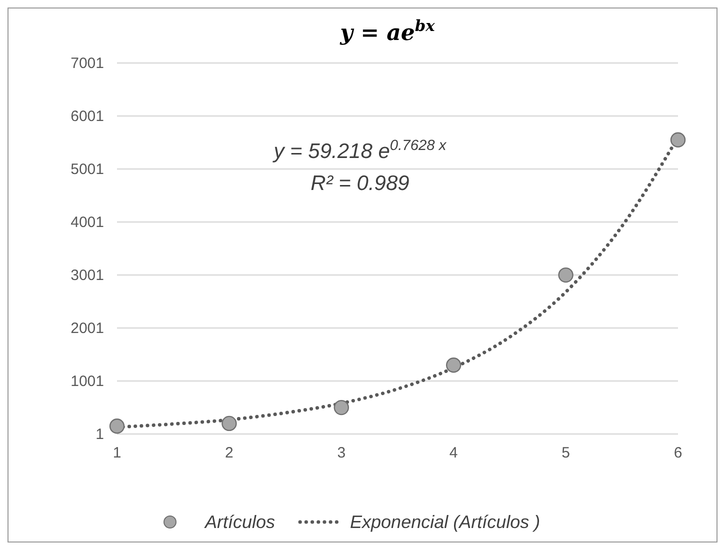 This screenshot has width=725, height=552. I want to click on annotation: R² = 0.989, so click(360, 183).